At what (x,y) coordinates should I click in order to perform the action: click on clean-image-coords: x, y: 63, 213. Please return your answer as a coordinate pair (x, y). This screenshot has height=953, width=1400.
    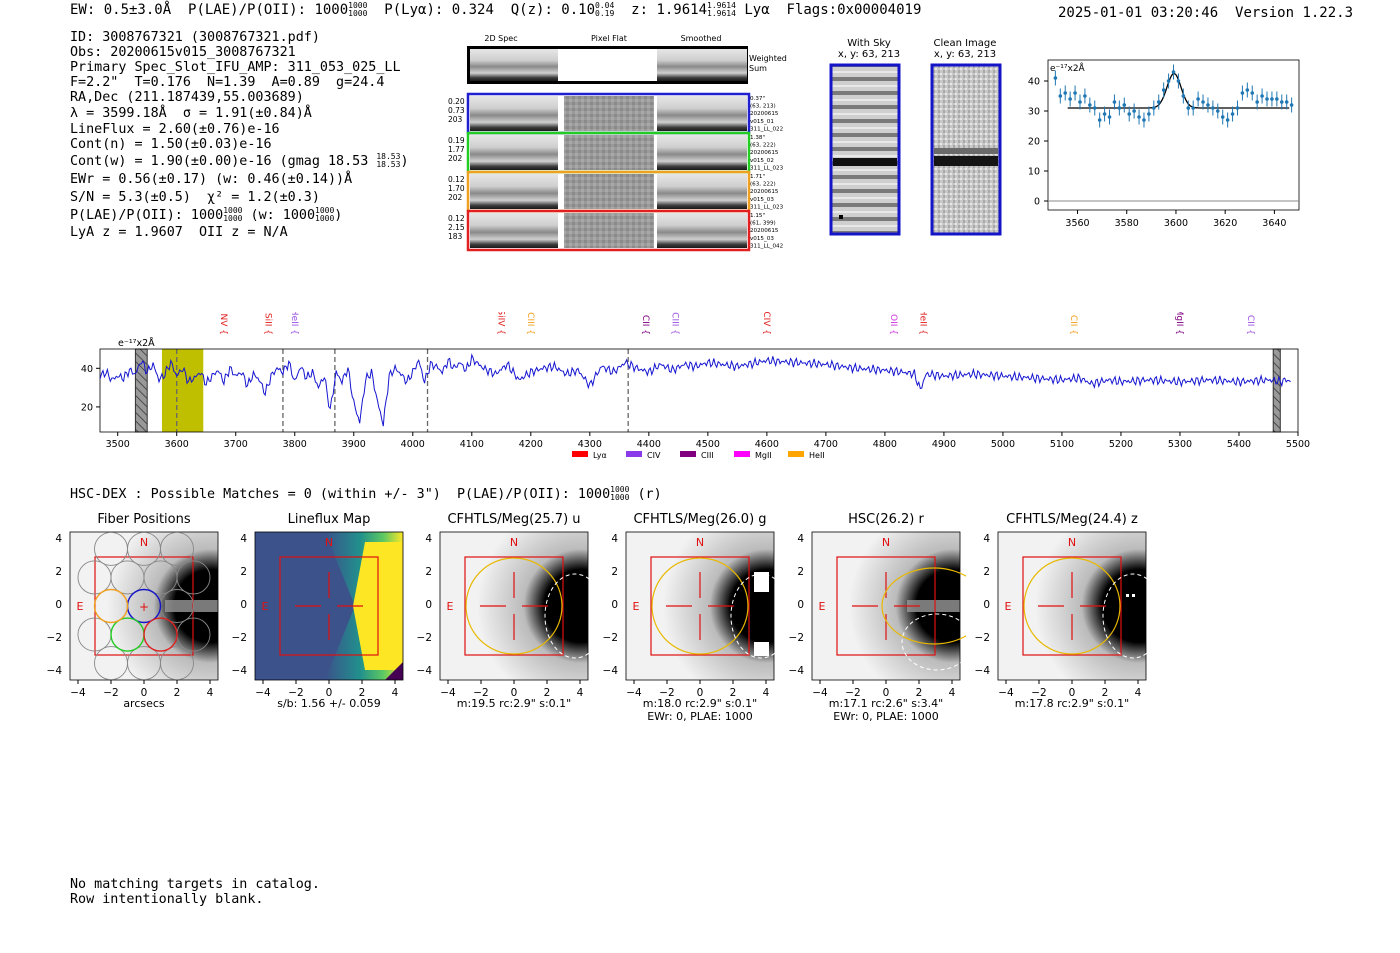
    Looking at the image, I should click on (965, 54).